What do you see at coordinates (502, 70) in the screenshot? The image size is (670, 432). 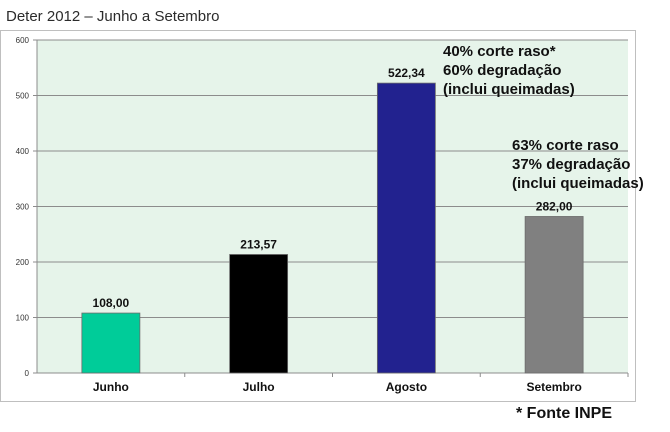 I see `annotation-agosto-line-2: 60% degradação` at bounding box center [502, 70].